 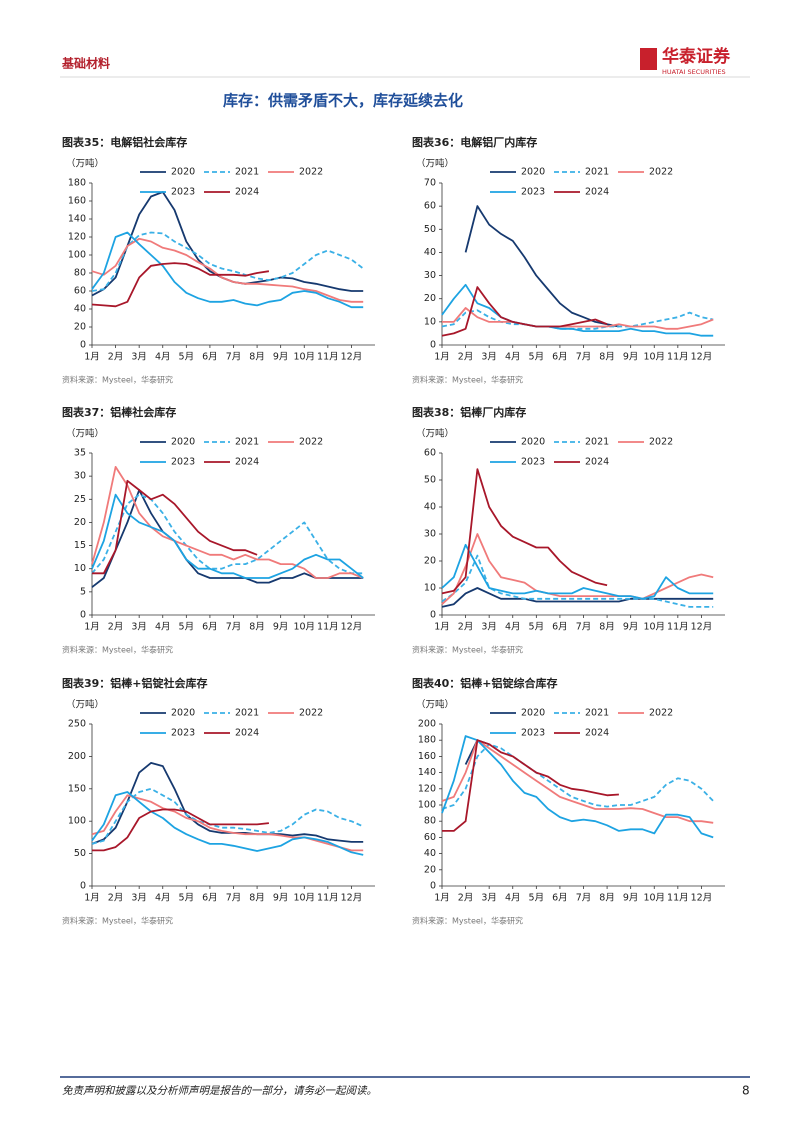 I want to click on y-tick-label: 25, so click(x=80, y=499).